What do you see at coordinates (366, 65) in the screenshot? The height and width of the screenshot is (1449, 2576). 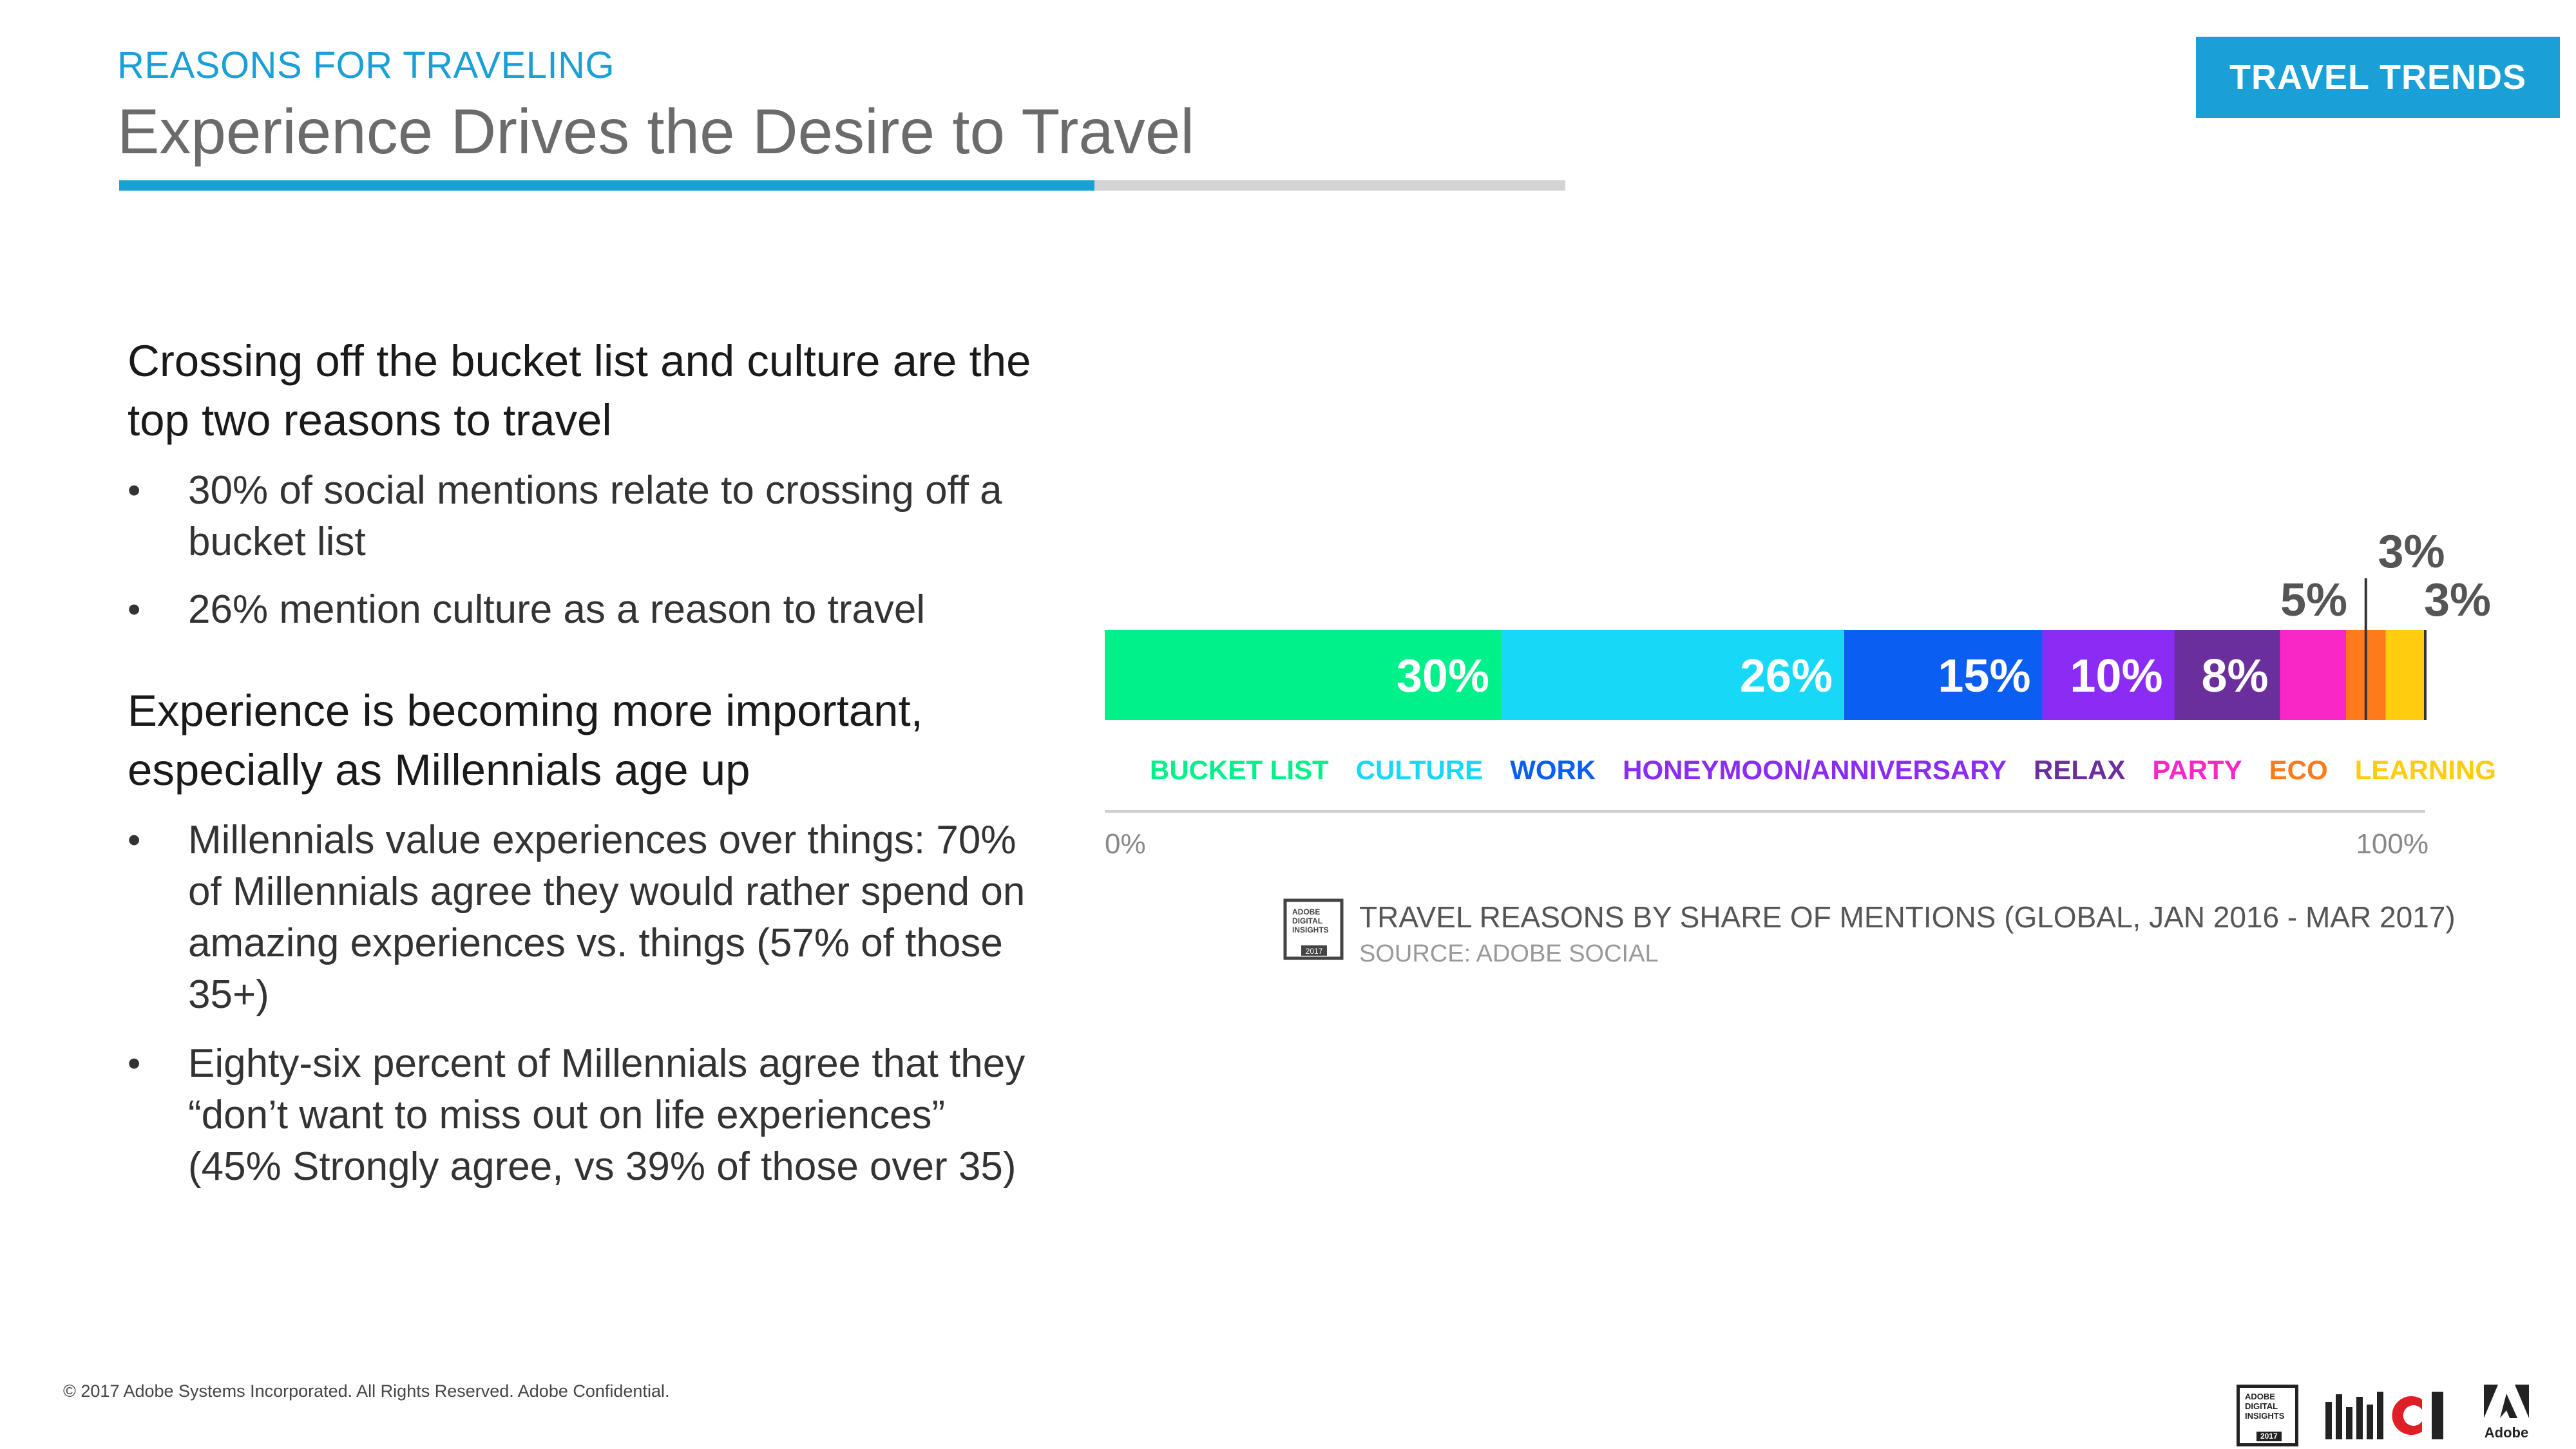 I see `section-label: REASONS FOR TRAVELING` at bounding box center [366, 65].